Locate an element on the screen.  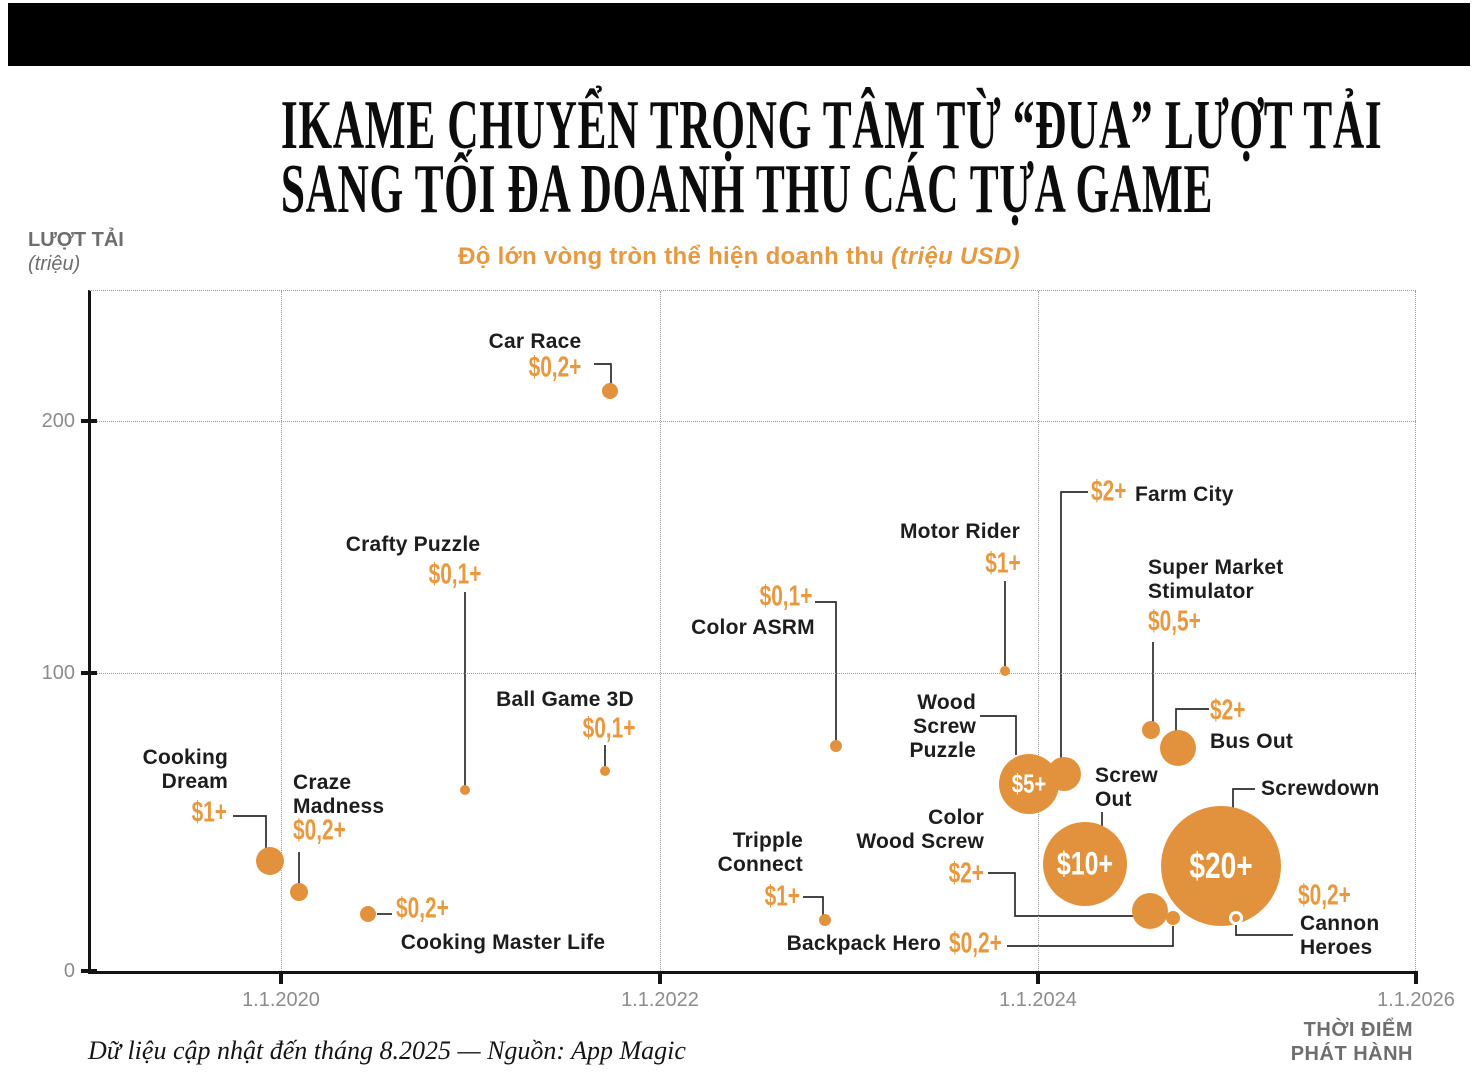
leader-color-asrm is located at coordinates (826, 671).